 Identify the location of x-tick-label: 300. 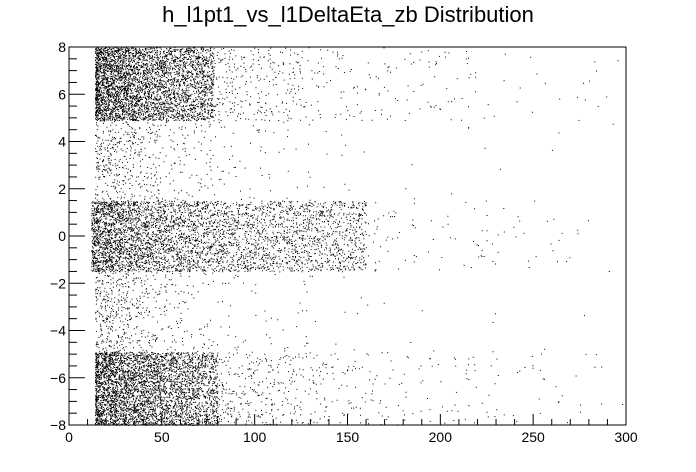
(626, 437).